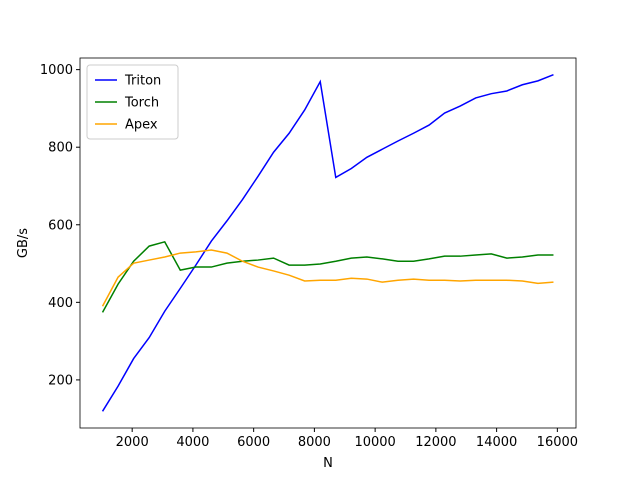  Describe the element at coordinates (192, 442) in the screenshot. I see `x-tick-label: 4000` at that location.